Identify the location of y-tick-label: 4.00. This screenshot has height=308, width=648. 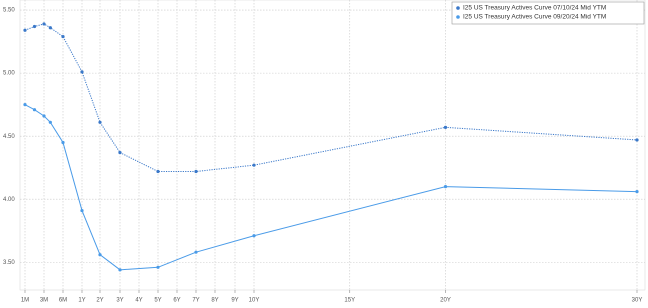
(9, 200).